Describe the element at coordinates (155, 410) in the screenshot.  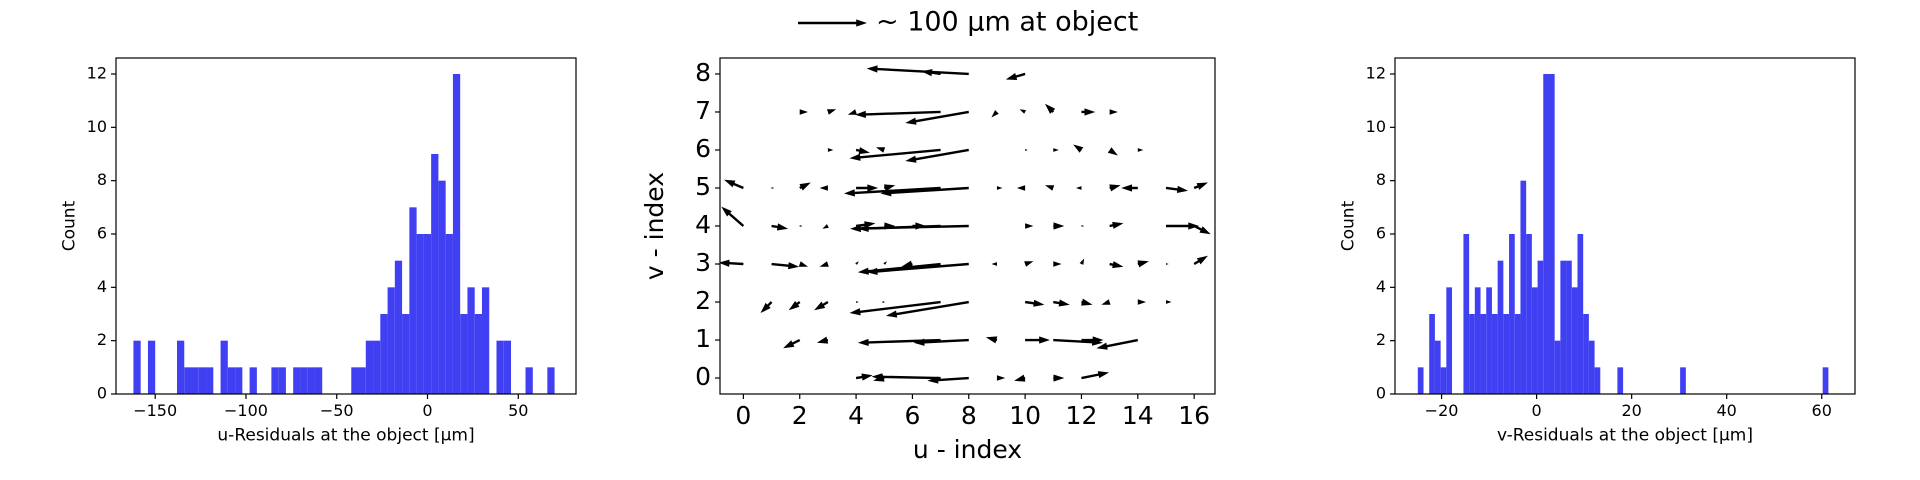
I see `x-tick-label: −150` at that location.